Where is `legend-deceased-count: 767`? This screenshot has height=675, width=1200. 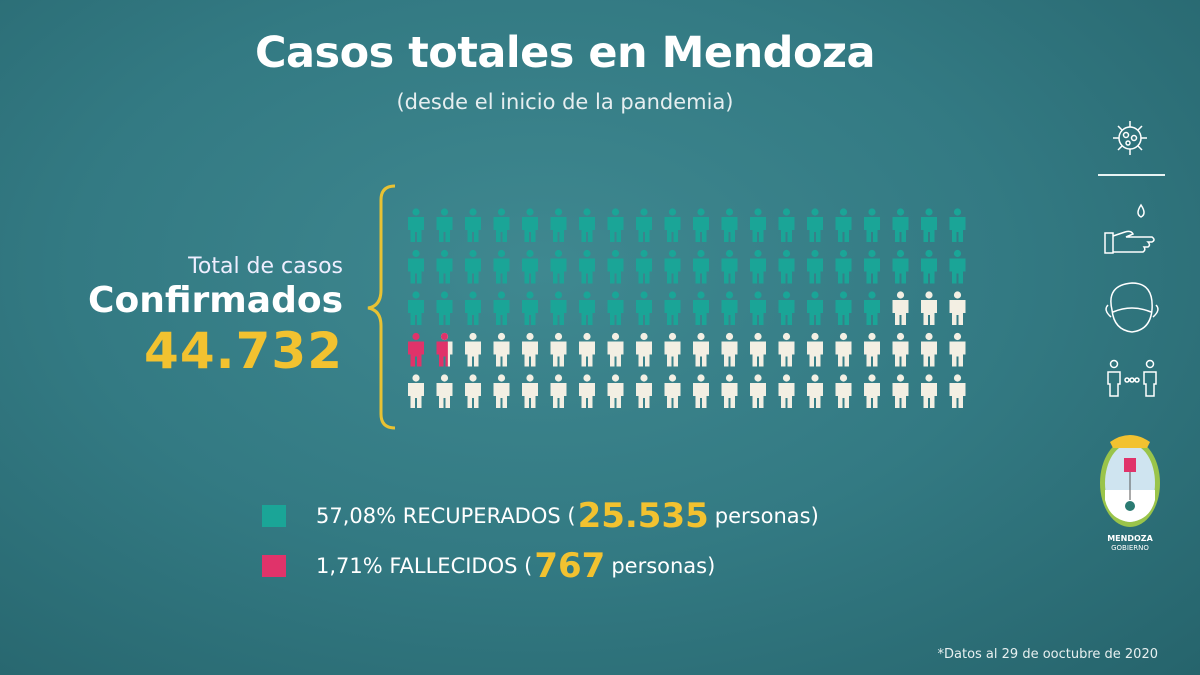
legend-deceased-count: 767 is located at coordinates (570, 566).